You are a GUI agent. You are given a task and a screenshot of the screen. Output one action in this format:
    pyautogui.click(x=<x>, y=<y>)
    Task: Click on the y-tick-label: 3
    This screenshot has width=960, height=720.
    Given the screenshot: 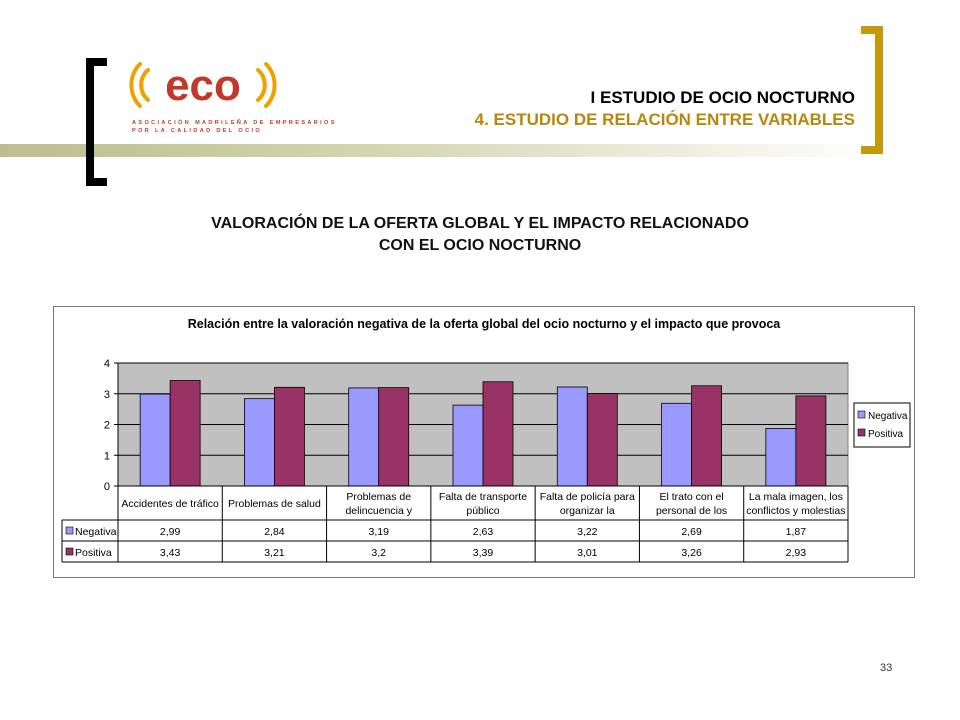 What is the action you would take?
    pyautogui.click(x=107, y=395)
    